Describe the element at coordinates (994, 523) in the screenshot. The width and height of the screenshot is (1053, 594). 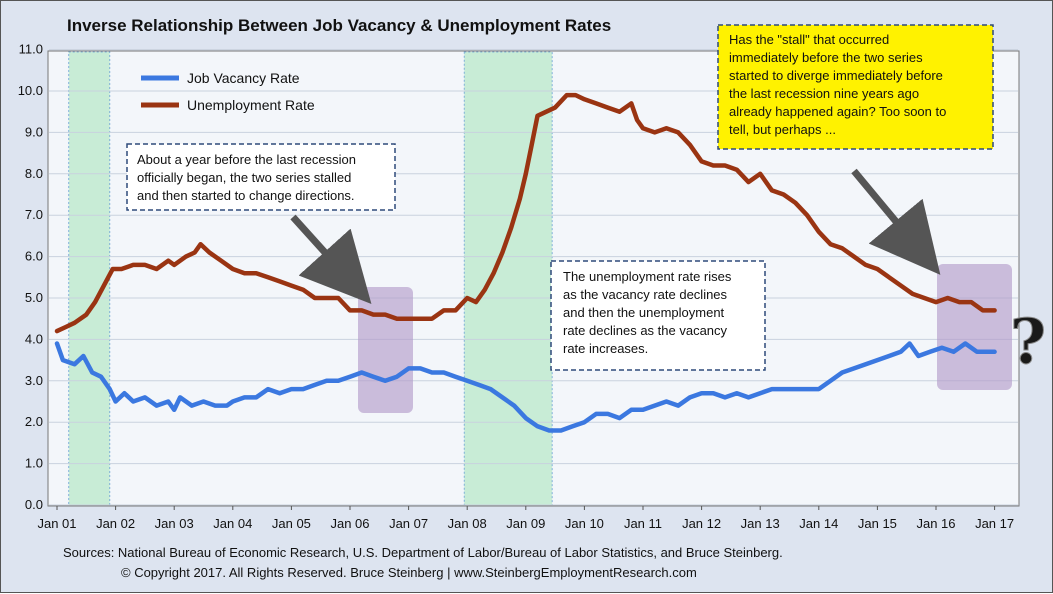
I see `x-tick-label: Jan 17` at that location.